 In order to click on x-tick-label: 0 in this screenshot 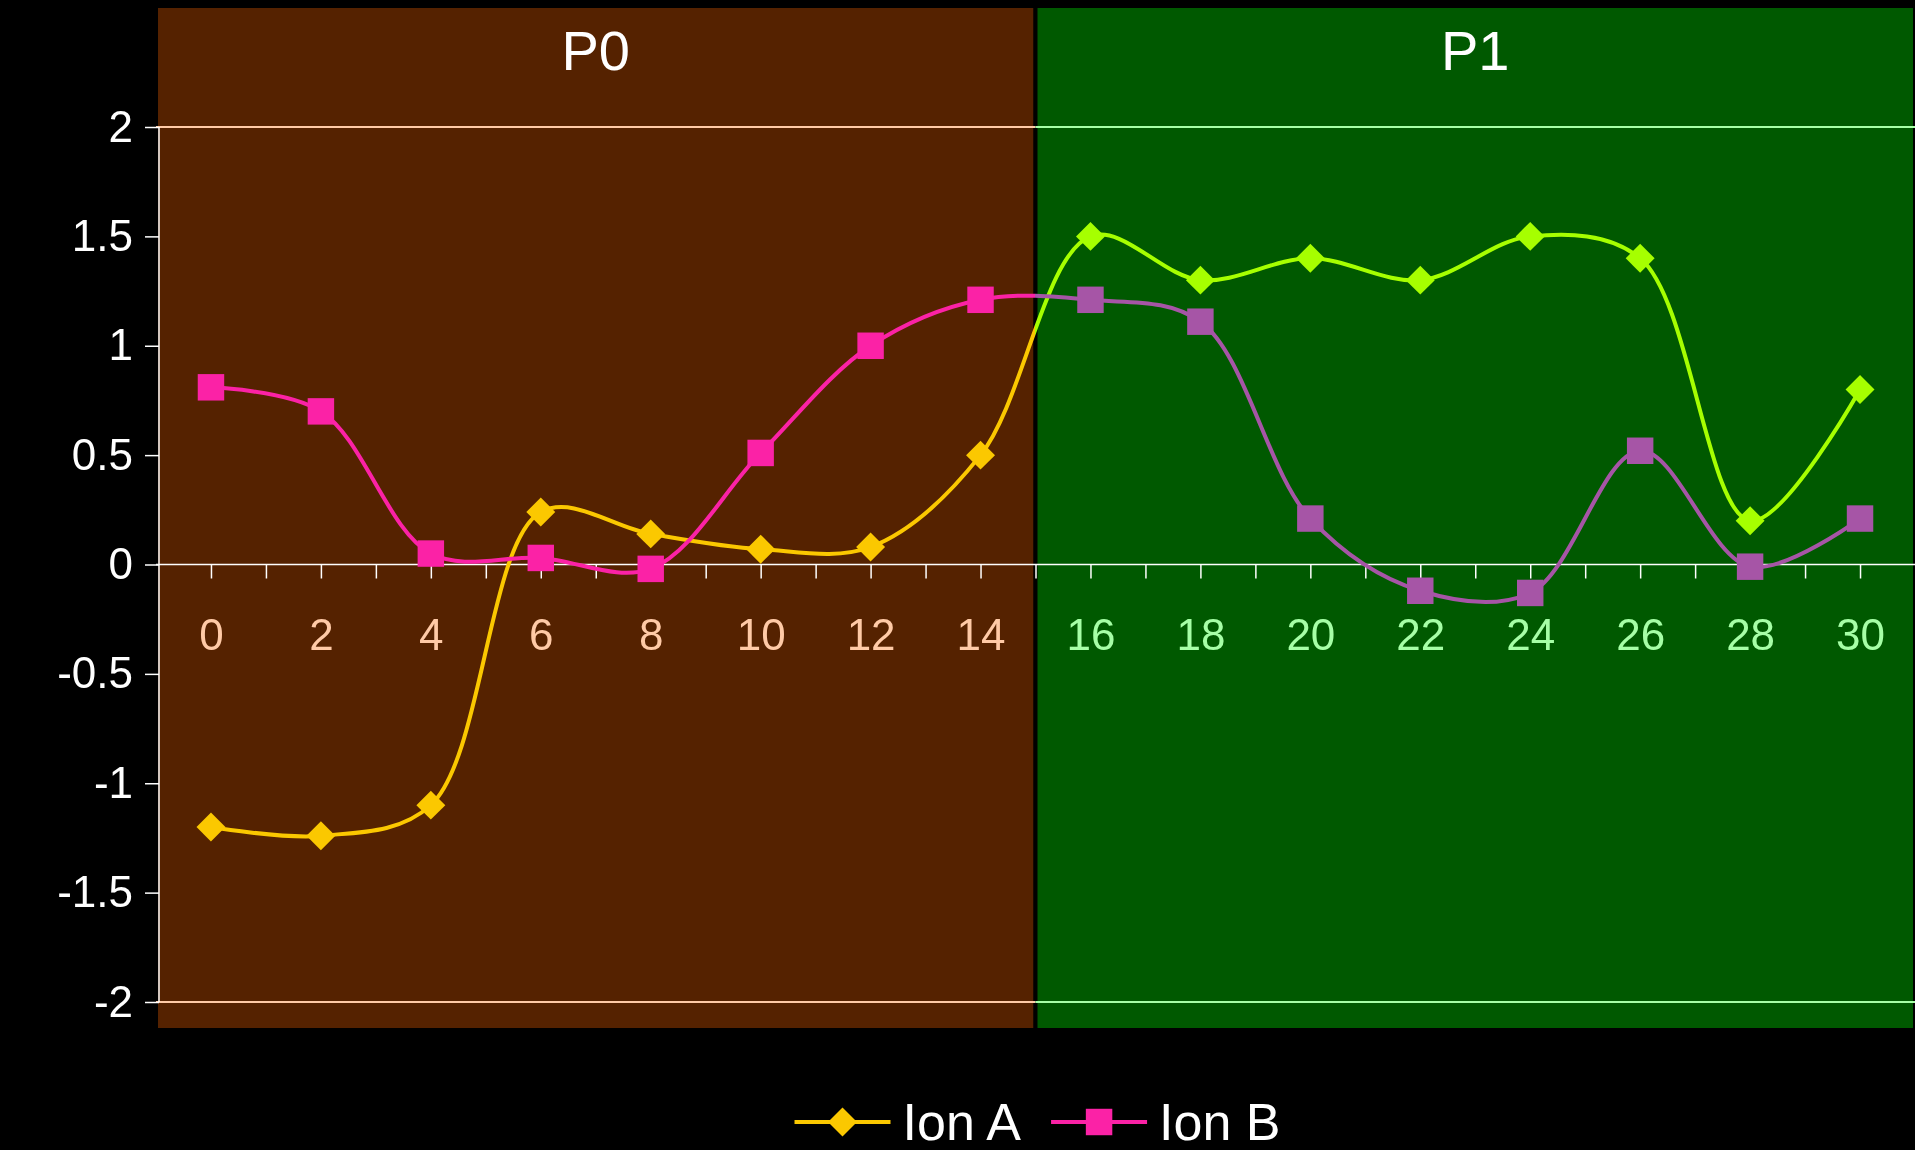, I will do `click(211, 634)`.